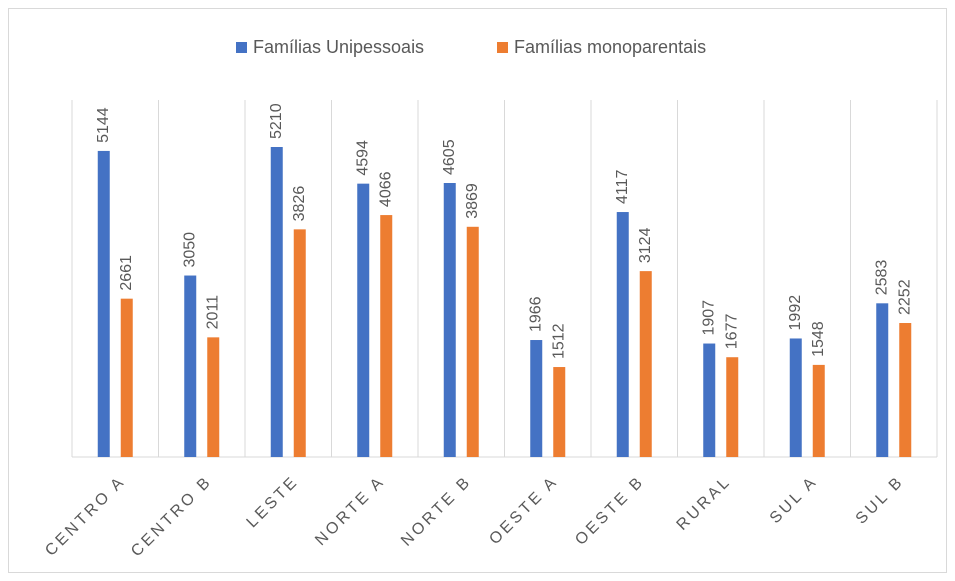 This screenshot has height=581, width=955. What do you see at coordinates (645, 245) in the screenshot?
I see `data-label: 3124` at bounding box center [645, 245].